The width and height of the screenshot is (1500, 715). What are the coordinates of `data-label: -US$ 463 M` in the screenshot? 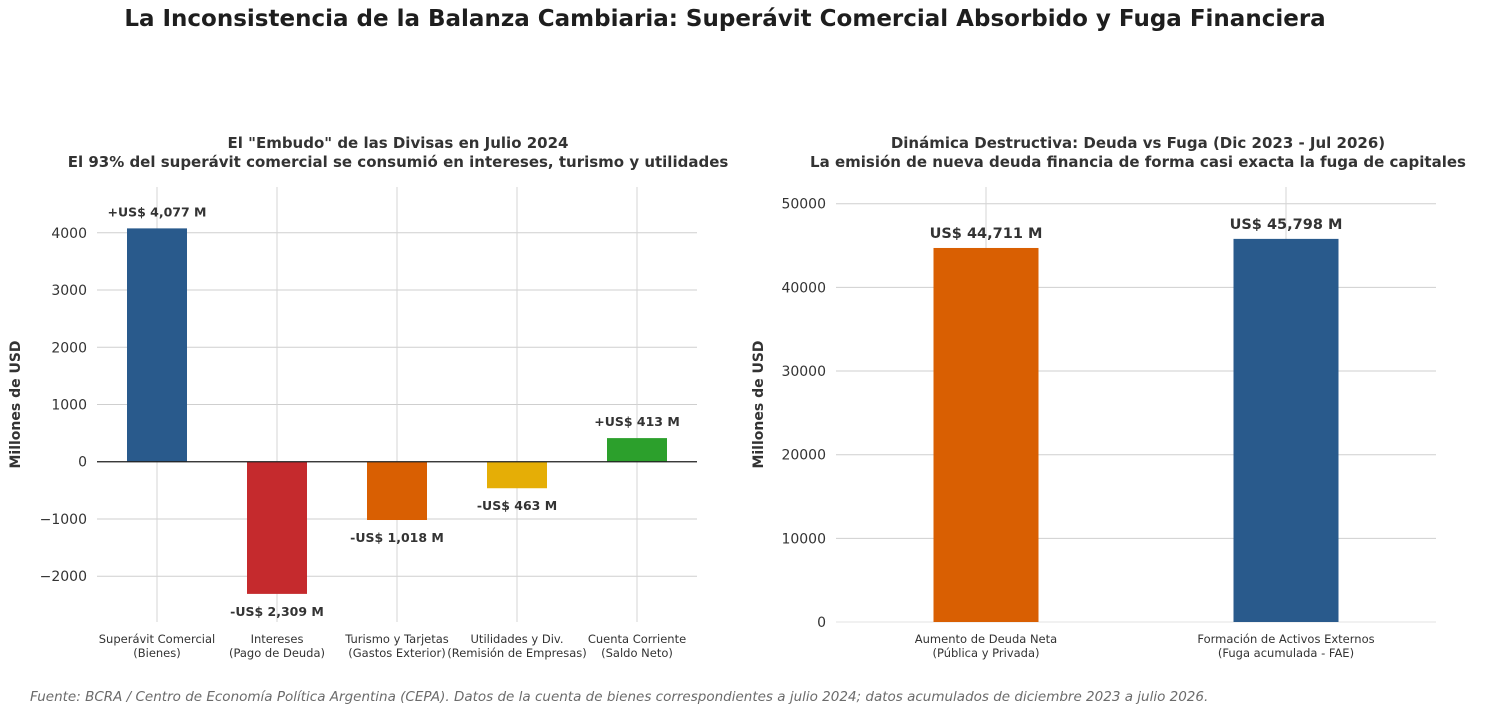 It's located at (517, 505).